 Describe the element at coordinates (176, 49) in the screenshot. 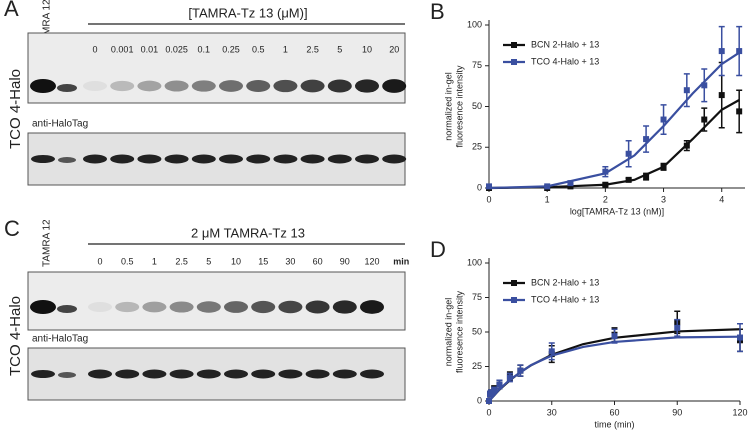

I see `lane-label: 0.025` at that location.